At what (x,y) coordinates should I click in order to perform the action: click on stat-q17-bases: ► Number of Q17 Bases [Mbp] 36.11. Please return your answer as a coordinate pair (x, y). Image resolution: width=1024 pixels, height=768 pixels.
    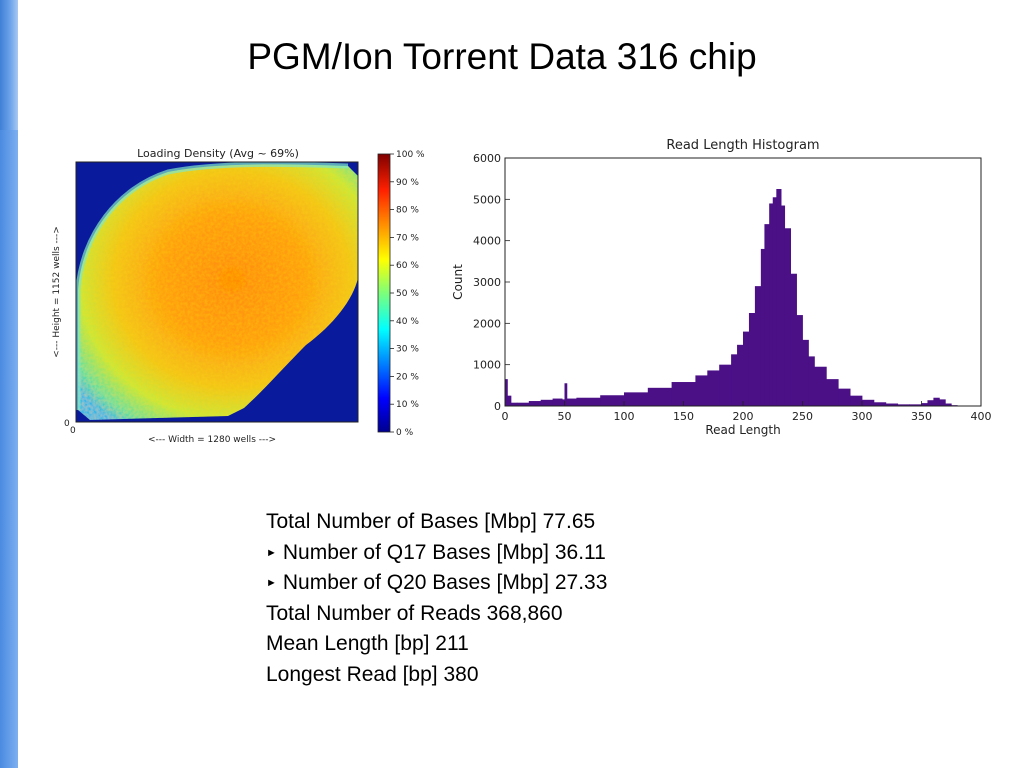
    Looking at the image, I should click on (436, 552).